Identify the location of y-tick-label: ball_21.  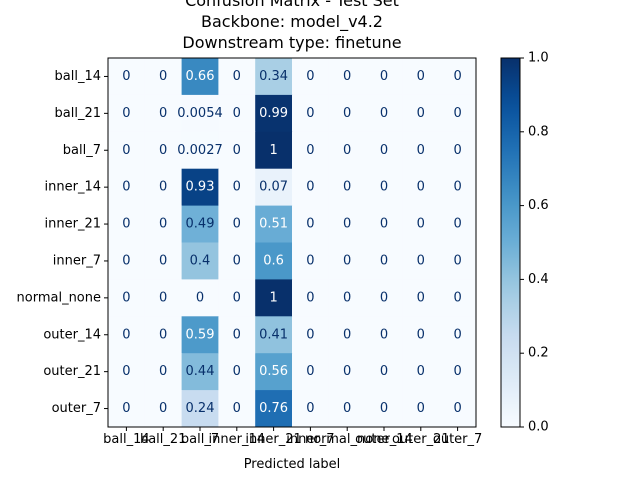
(78, 113).